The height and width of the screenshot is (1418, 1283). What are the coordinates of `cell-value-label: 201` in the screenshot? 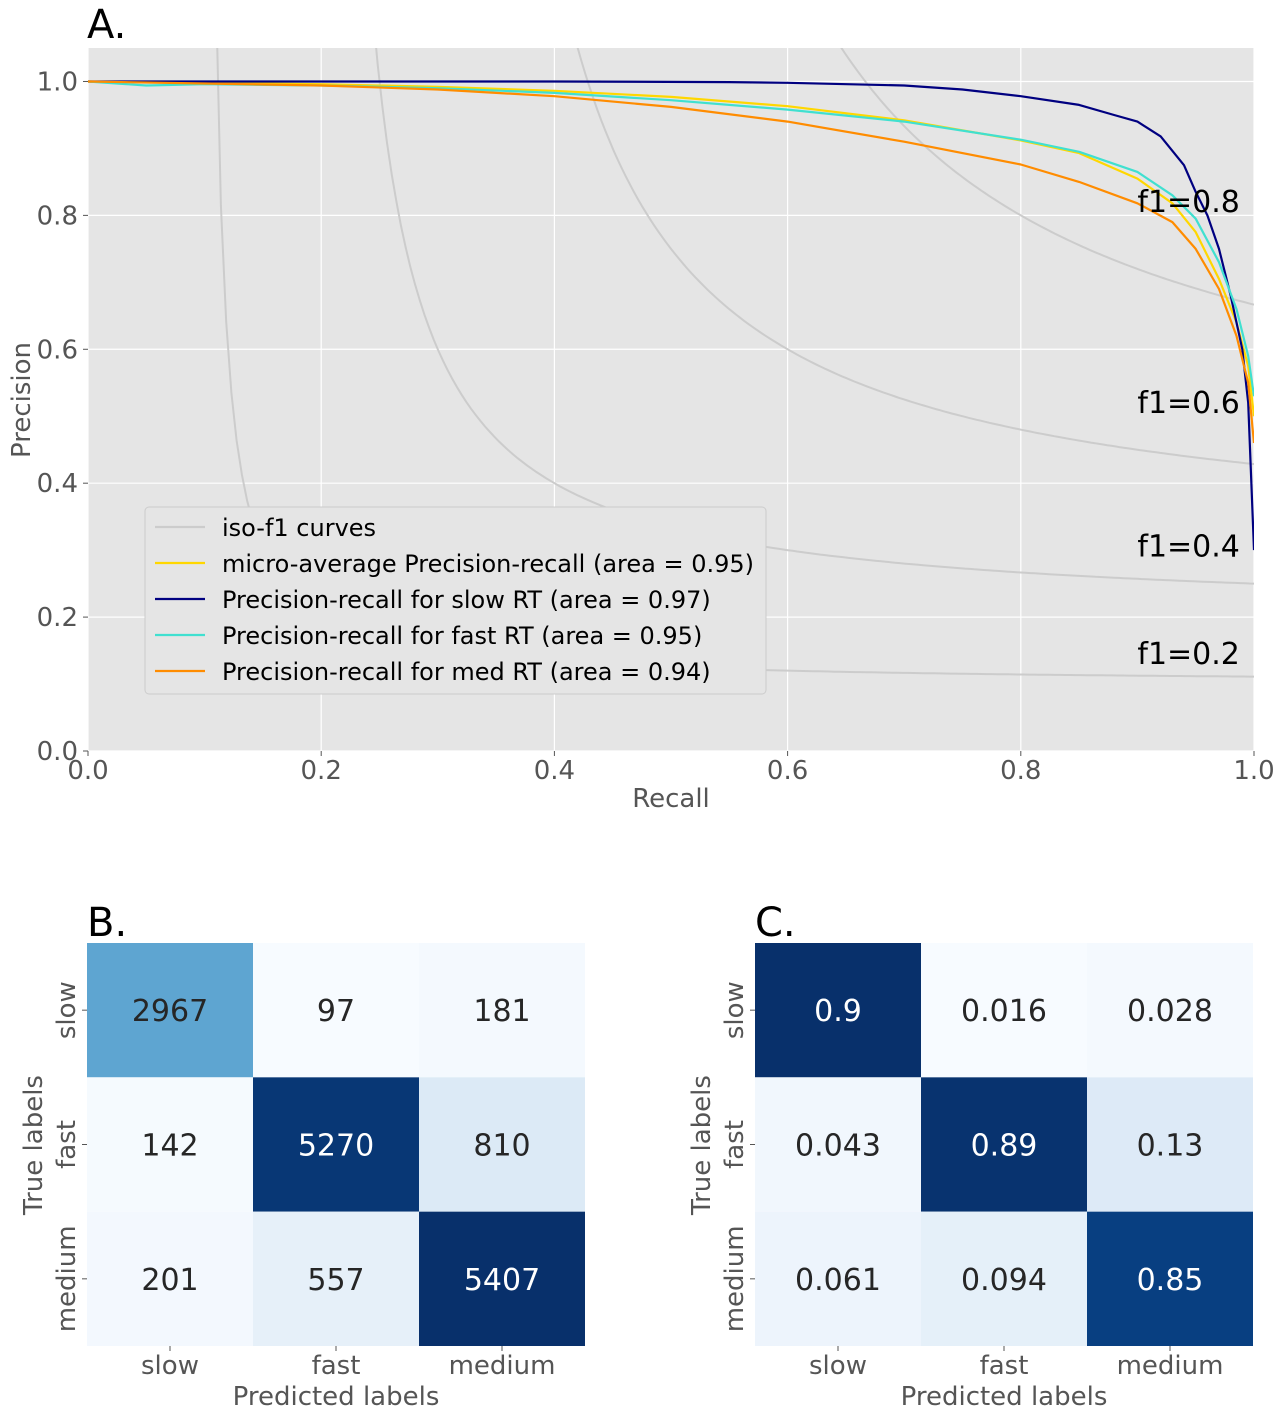 It's located at (169, 1280).